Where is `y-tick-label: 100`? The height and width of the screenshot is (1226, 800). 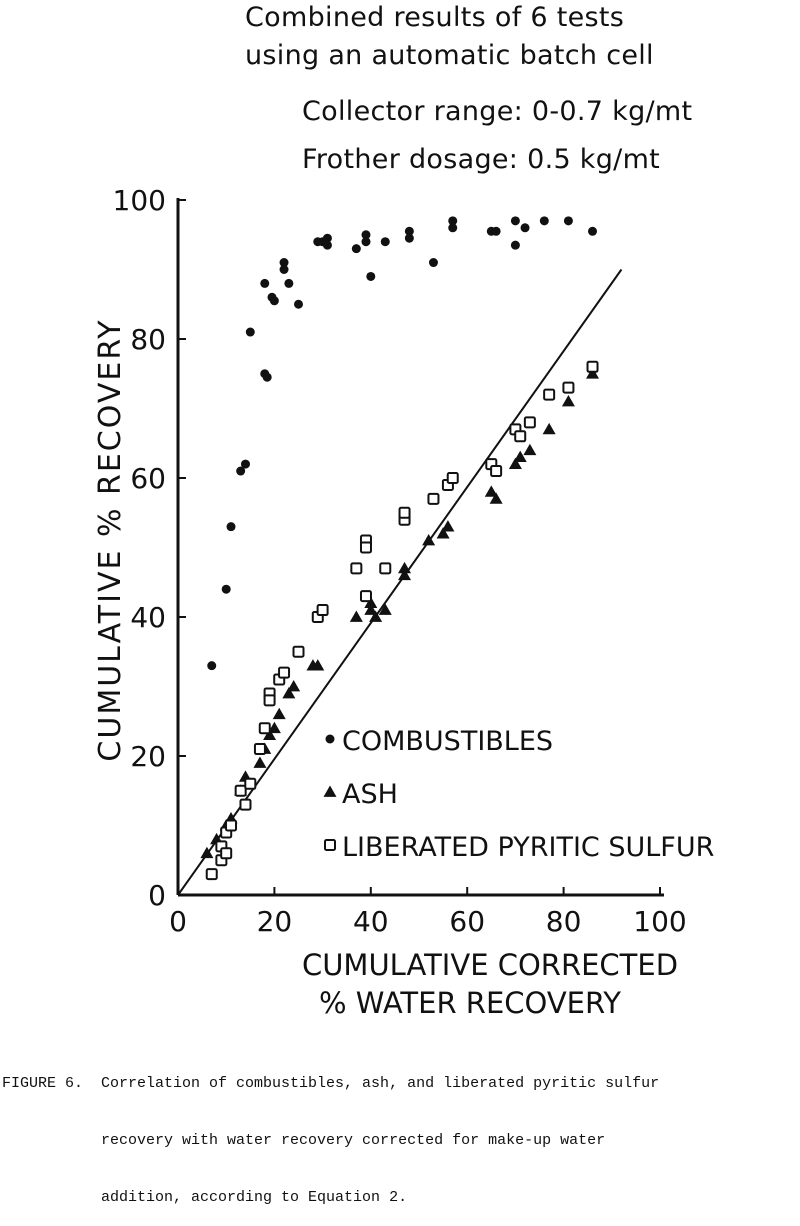
y-tick-label: 100 is located at coordinates (139, 200).